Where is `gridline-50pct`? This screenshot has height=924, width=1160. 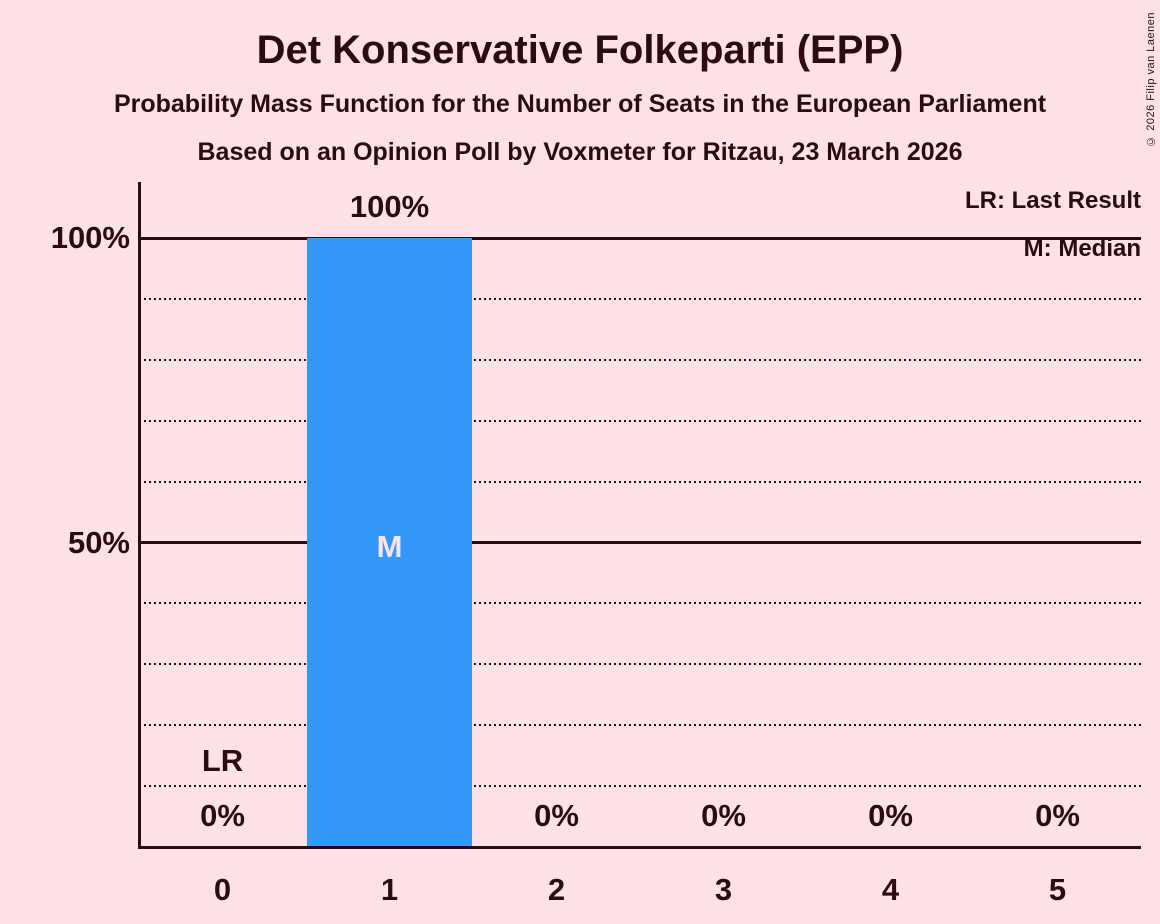 gridline-50pct is located at coordinates (640, 542).